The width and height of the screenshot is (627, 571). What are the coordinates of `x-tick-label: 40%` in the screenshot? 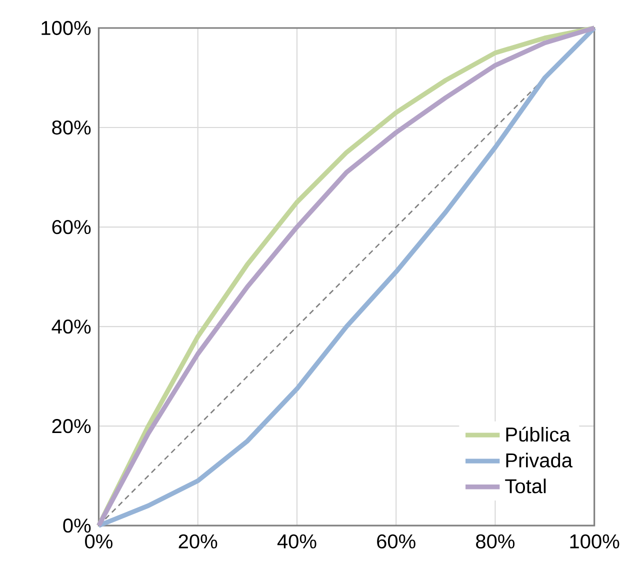 It's located at (296, 541).